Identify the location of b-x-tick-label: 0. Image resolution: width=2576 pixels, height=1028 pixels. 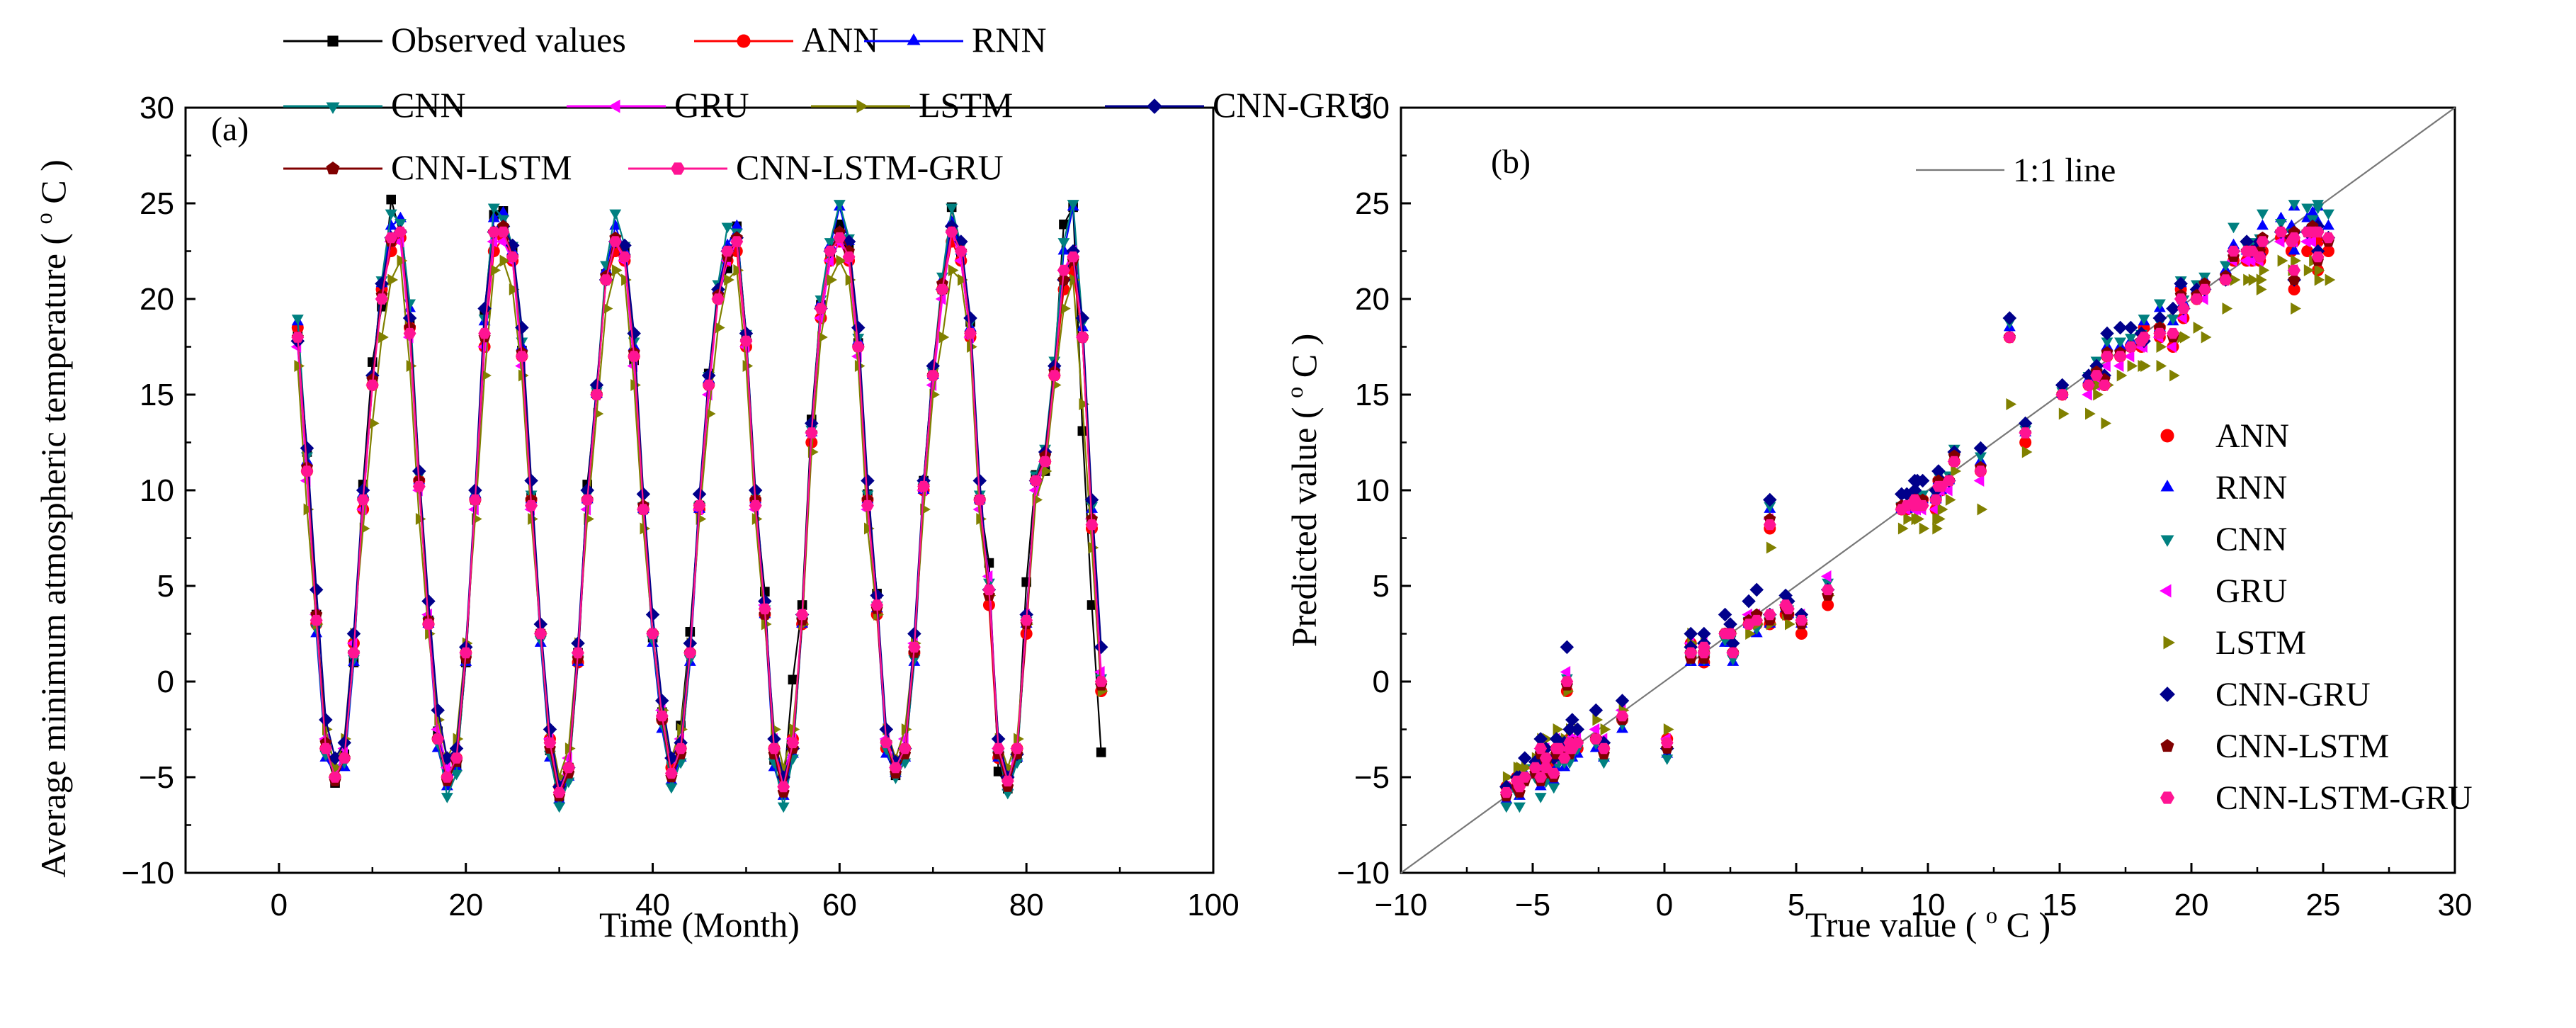
(1664, 905).